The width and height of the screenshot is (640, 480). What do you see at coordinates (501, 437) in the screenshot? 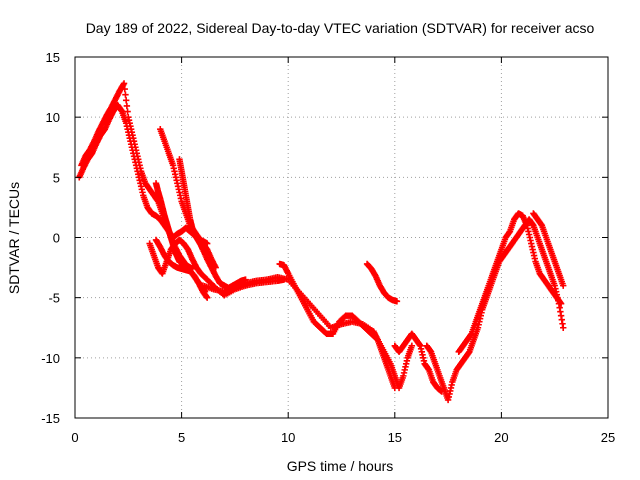
I see `x-tick-label: 20` at bounding box center [501, 437].